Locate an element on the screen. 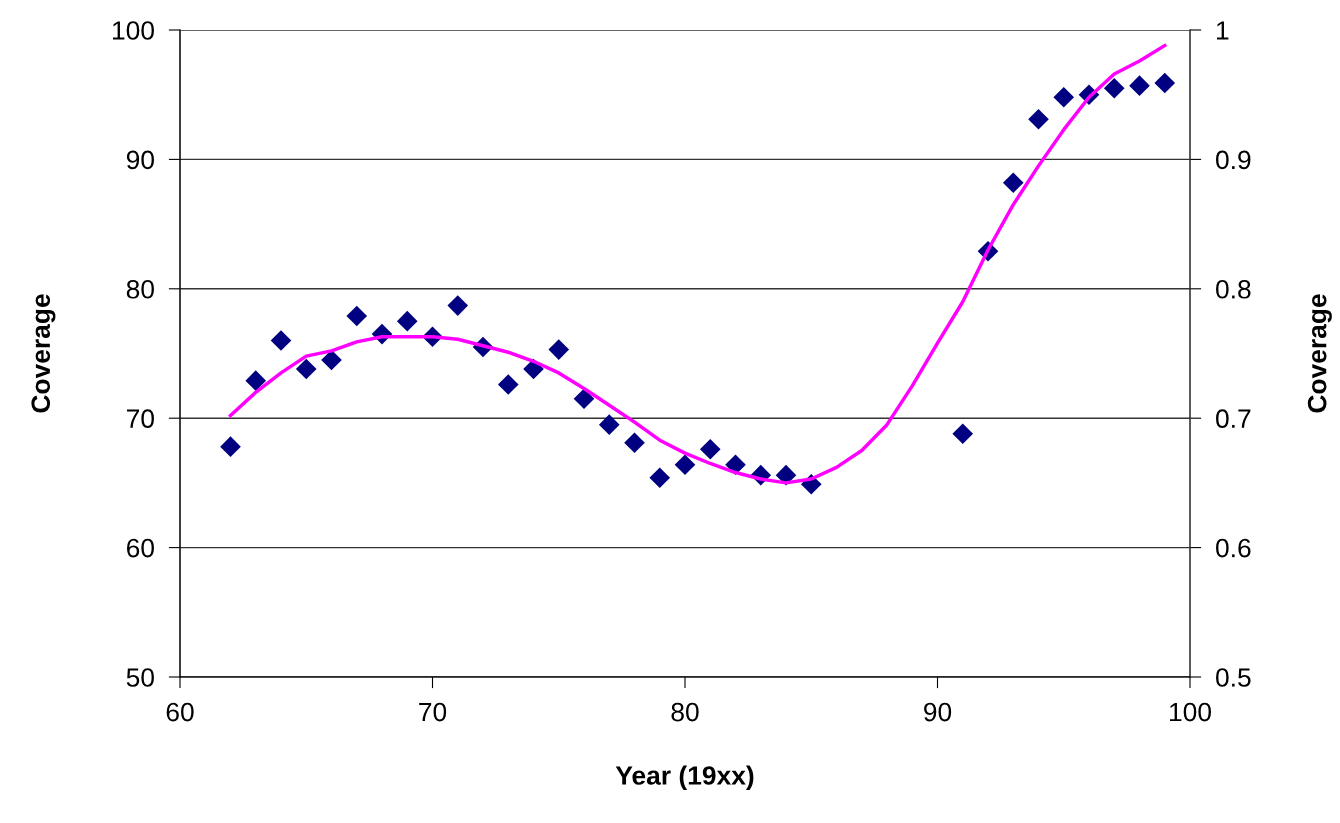 Image resolution: width=1340 pixels, height=823 pixels. y-tick-label: 50 is located at coordinates (140, 677).